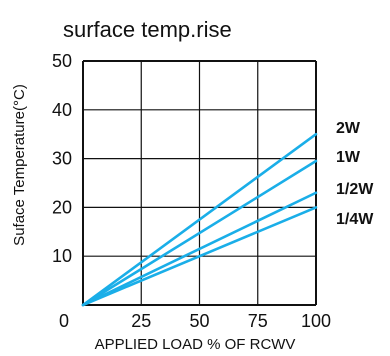 The image size is (390, 356). I want to click on x-tick-label: 75, so click(258, 321).